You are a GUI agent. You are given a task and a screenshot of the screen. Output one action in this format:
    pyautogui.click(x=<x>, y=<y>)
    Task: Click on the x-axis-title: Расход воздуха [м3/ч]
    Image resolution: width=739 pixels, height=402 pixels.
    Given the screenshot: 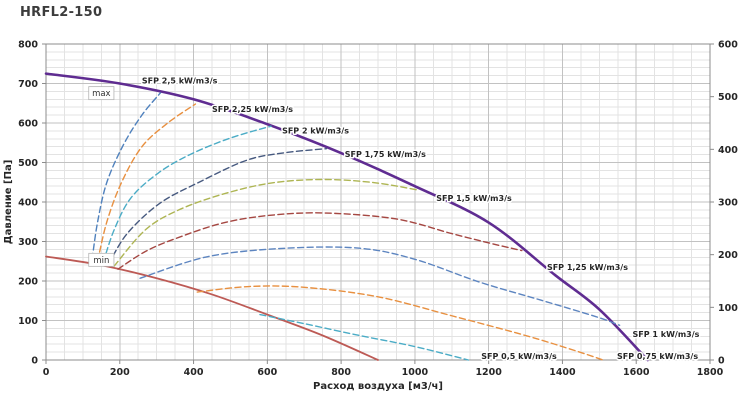 What is the action you would take?
    pyautogui.click(x=378, y=386)
    